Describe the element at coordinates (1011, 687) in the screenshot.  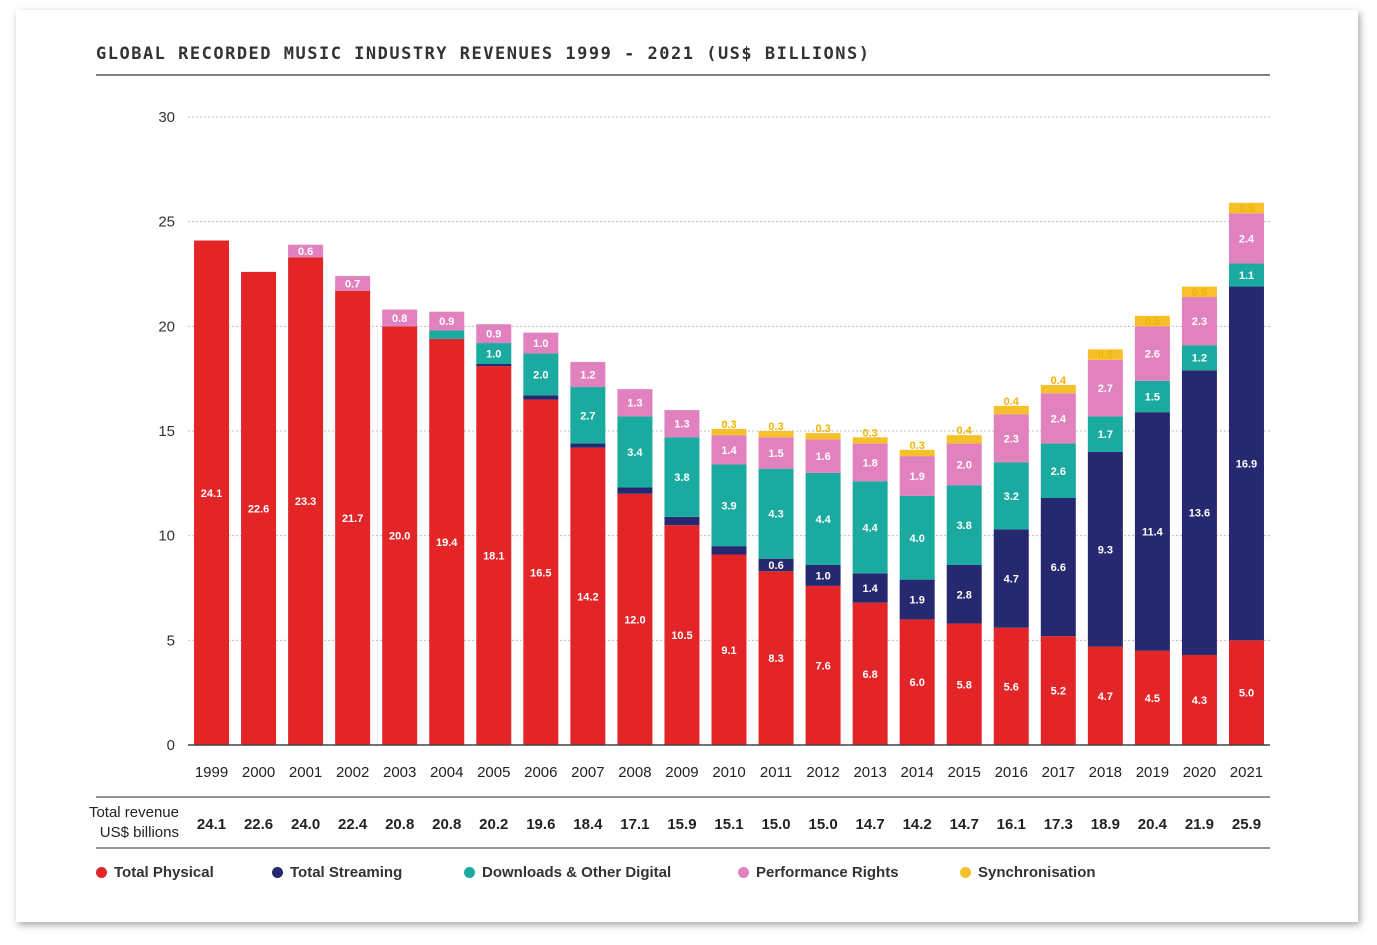
I see `data-label: 5.6` at that location.